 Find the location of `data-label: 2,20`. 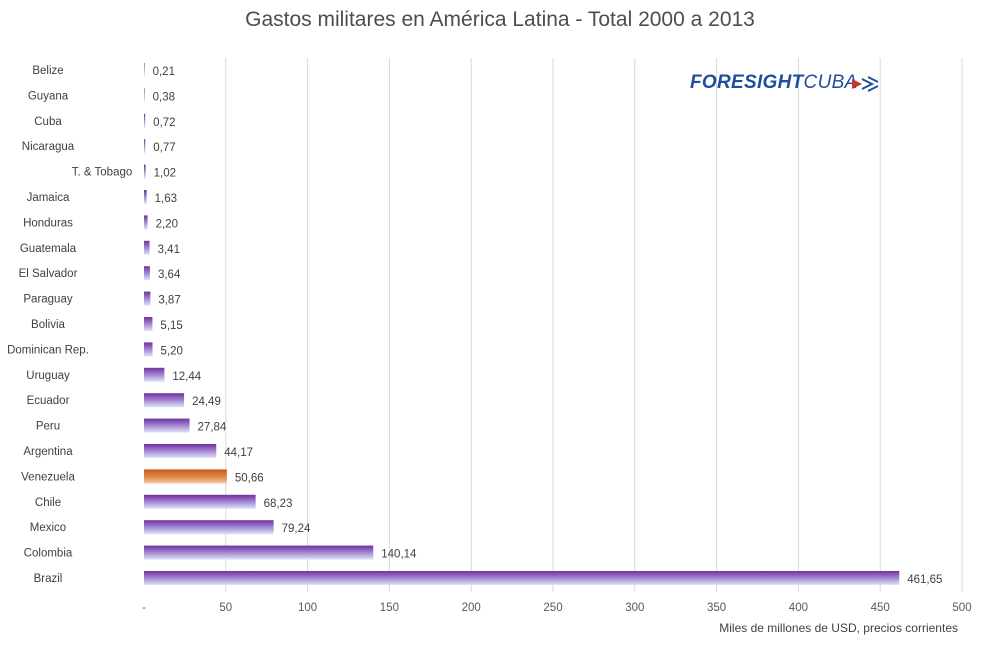

data-label: 2,20 is located at coordinates (167, 224).